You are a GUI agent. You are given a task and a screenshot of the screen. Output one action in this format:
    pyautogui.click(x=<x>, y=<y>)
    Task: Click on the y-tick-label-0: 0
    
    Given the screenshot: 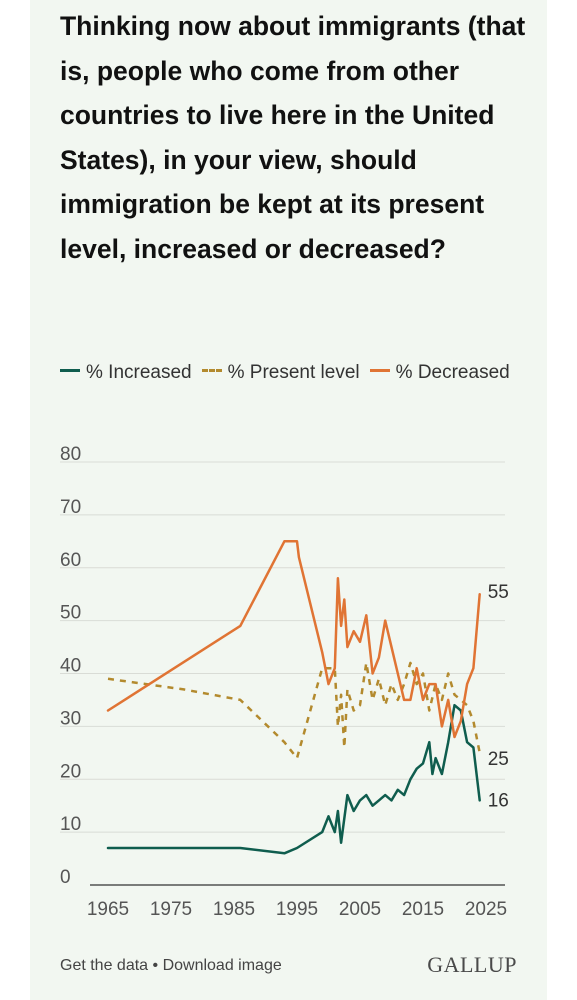 What is the action you would take?
    pyautogui.click(x=65, y=877)
    